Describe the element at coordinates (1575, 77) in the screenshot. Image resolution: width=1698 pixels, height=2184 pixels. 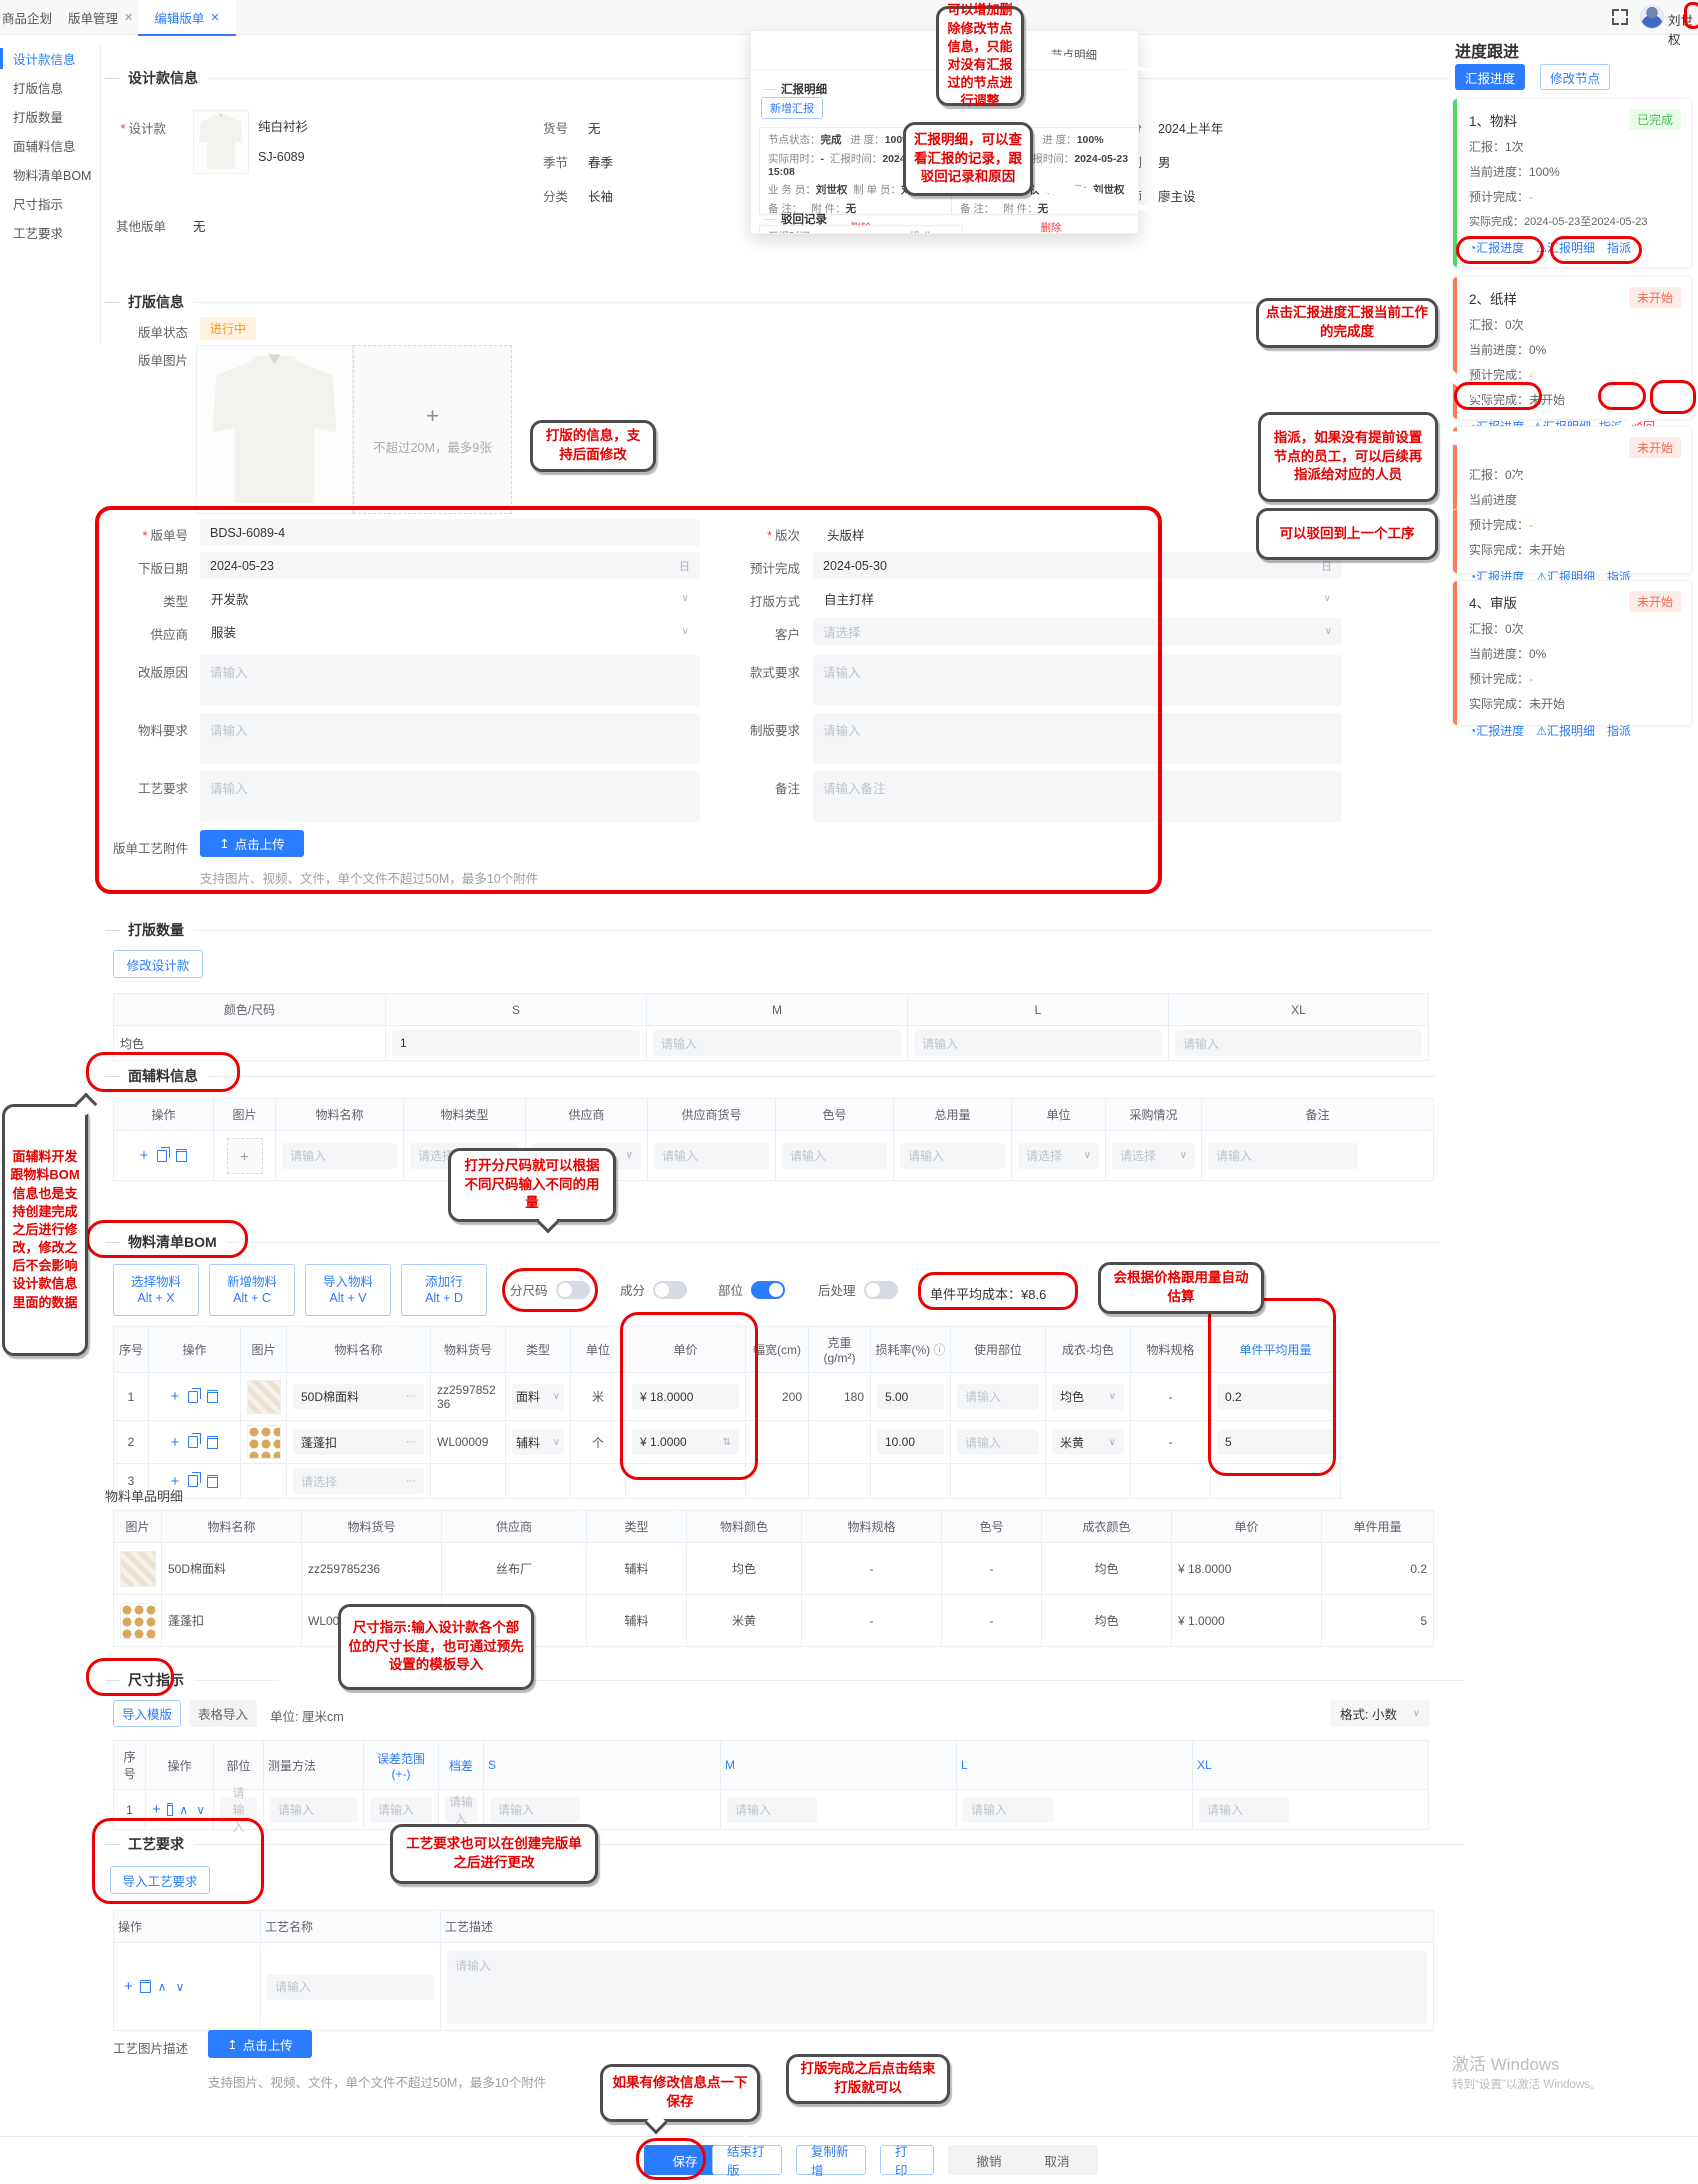
I see `modify-node-button: 修改节点` at that location.